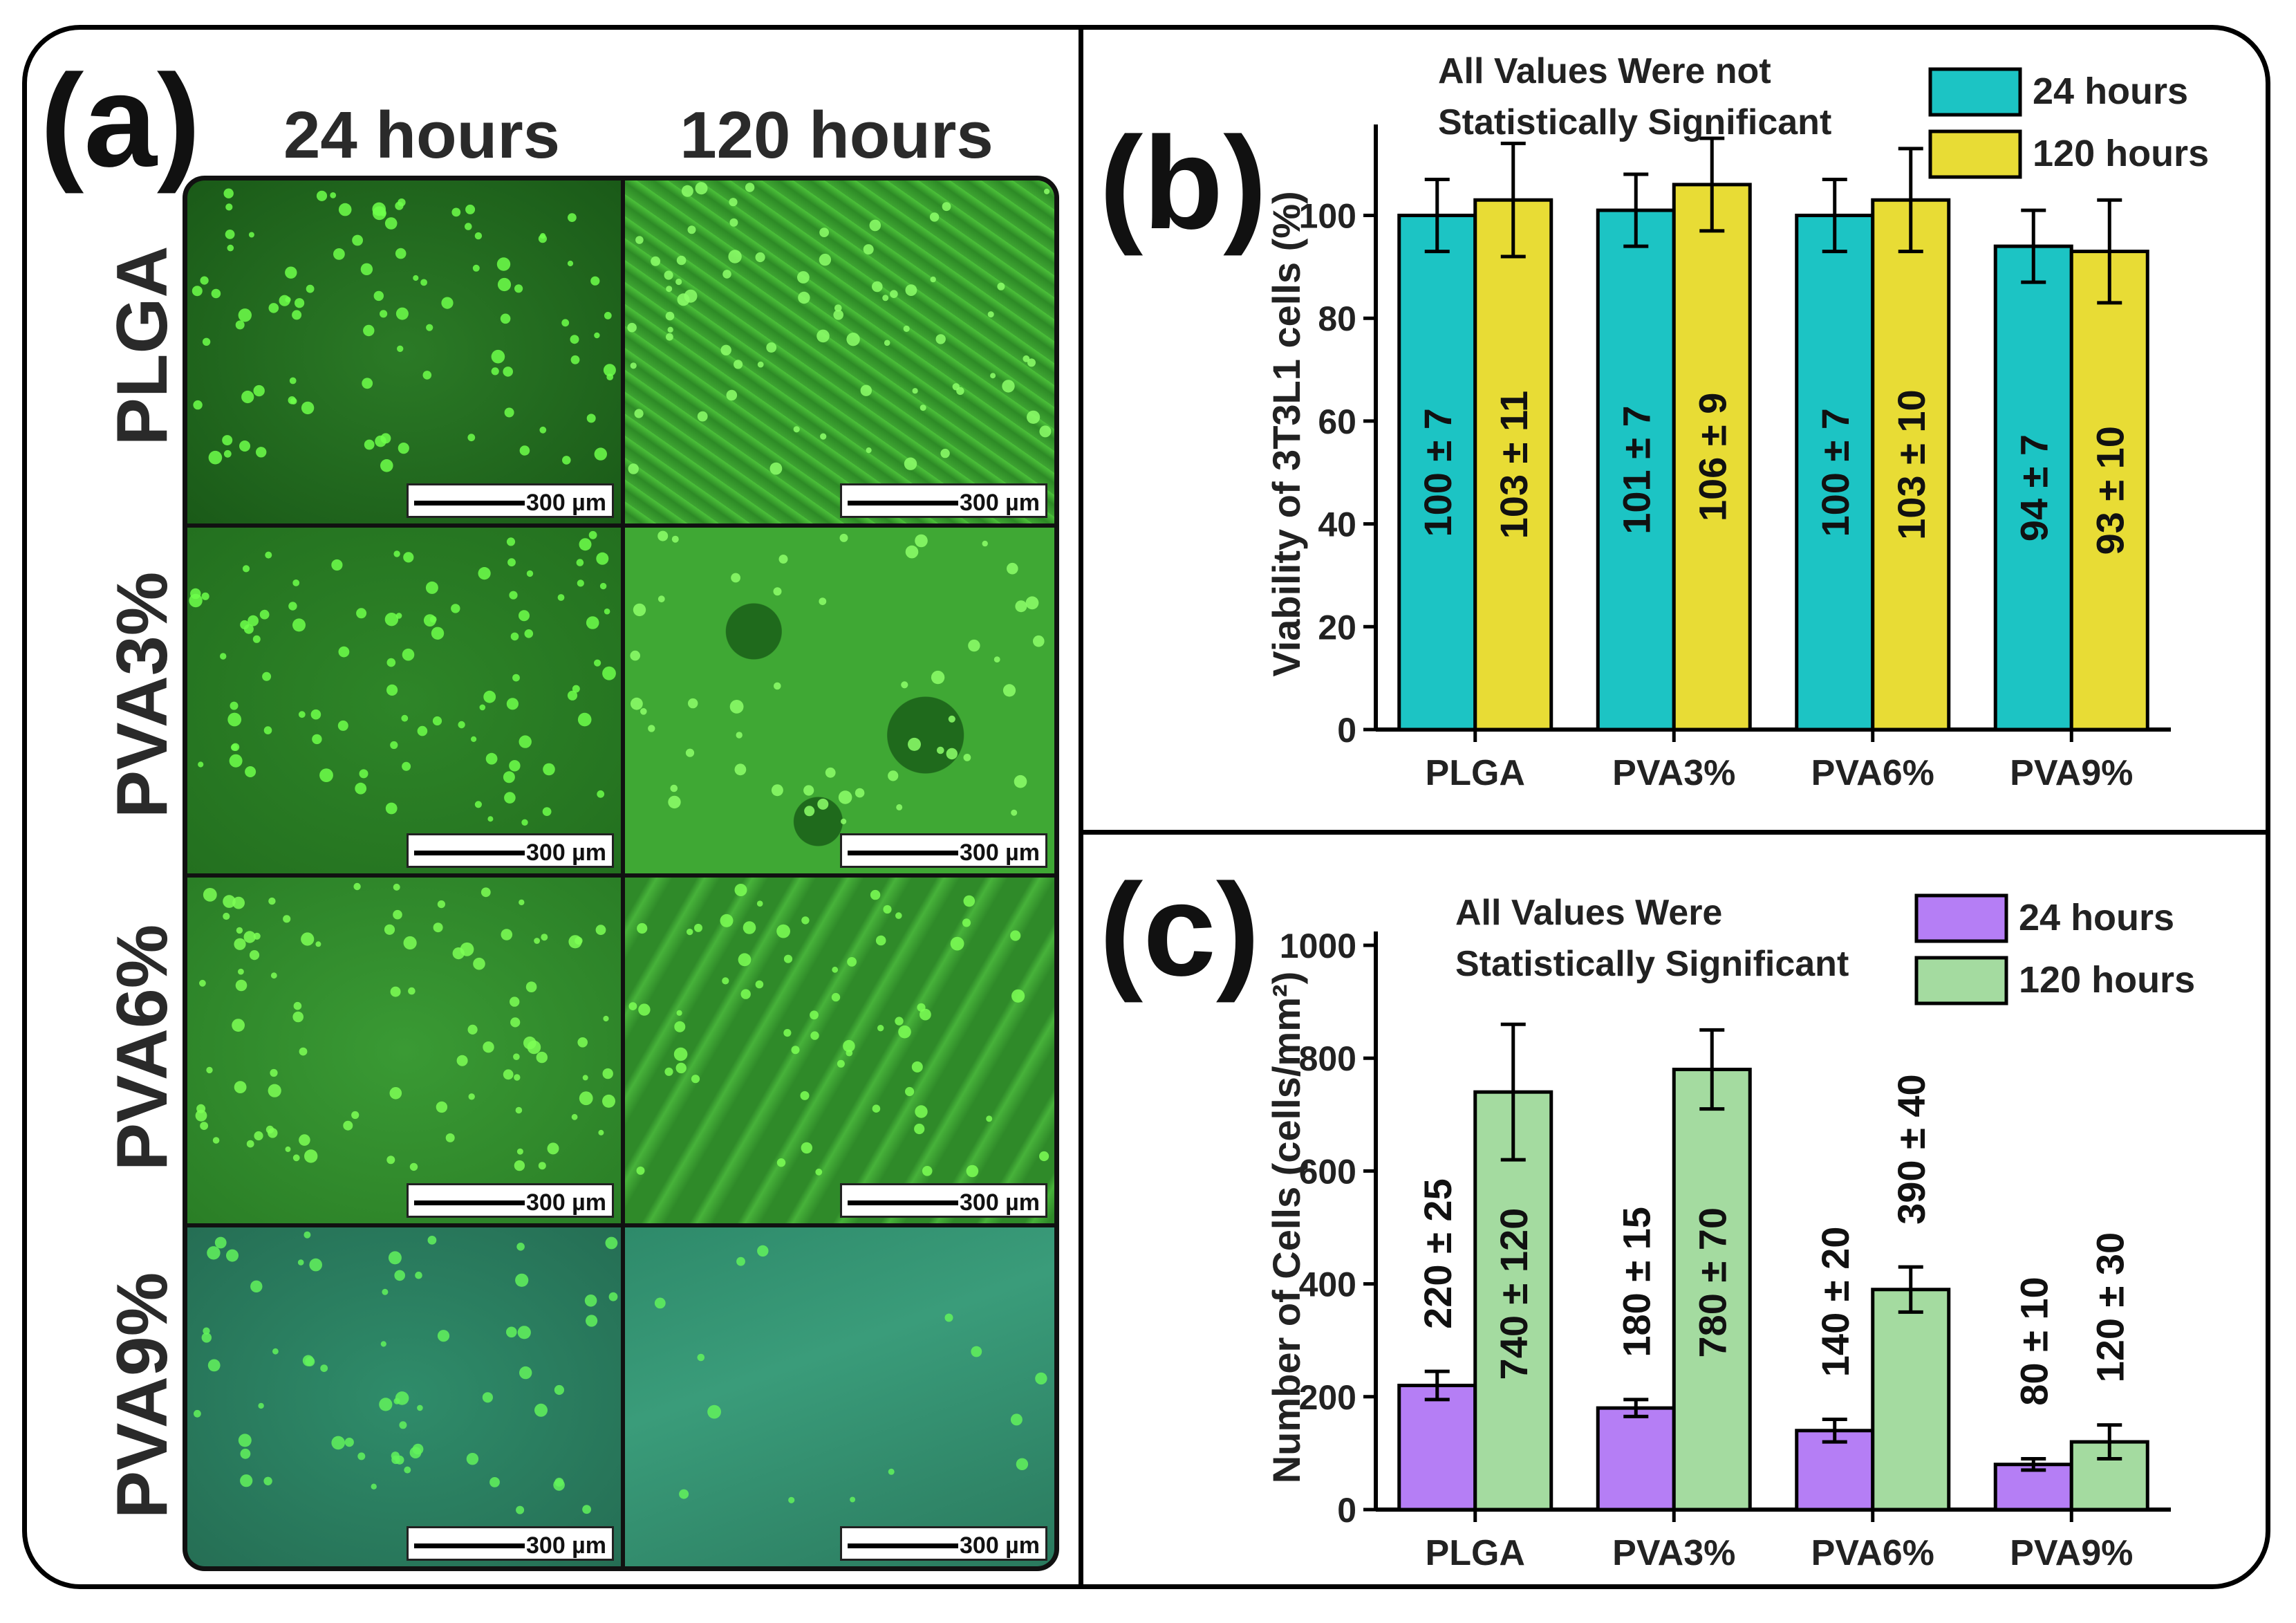 The image size is (2296, 1623). I want to click on data-label: 220 ± 25, so click(1437, 1253).